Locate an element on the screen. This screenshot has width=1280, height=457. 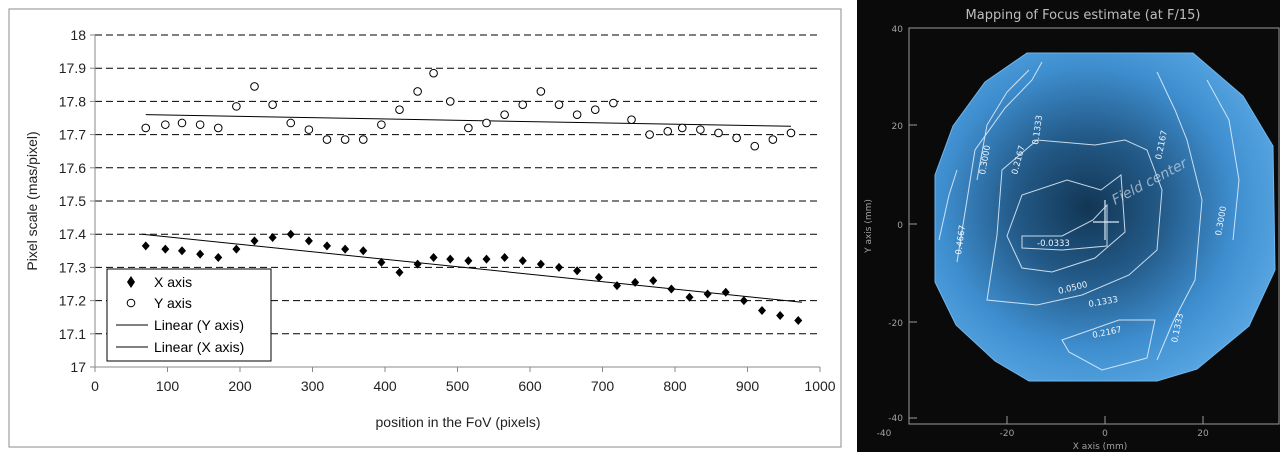
map-y-tick-label: -40 is located at coordinates (895, 419).